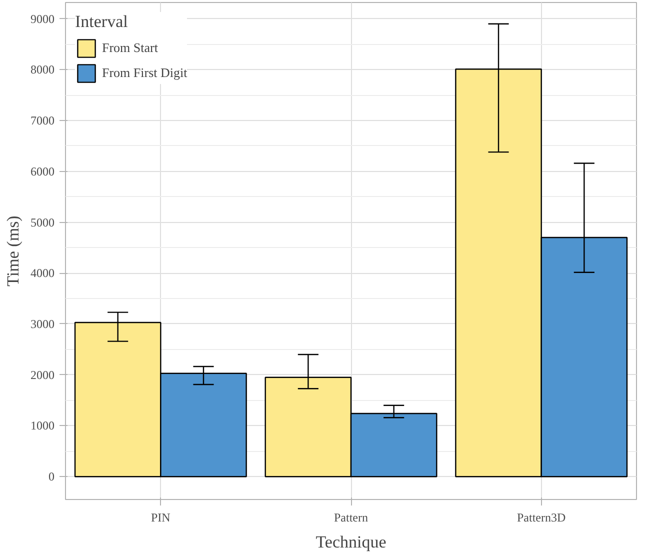  Describe the element at coordinates (145, 73) in the screenshot. I see `legend-label: From First Digit` at that location.